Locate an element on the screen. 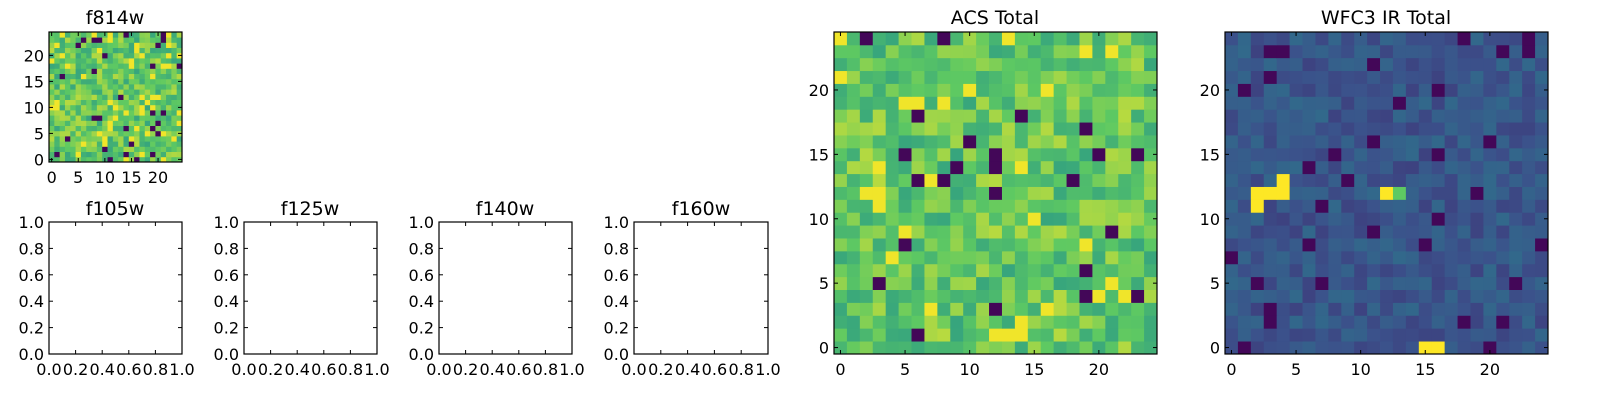  x-tick-label: 0.8 is located at coordinates (740, 369).